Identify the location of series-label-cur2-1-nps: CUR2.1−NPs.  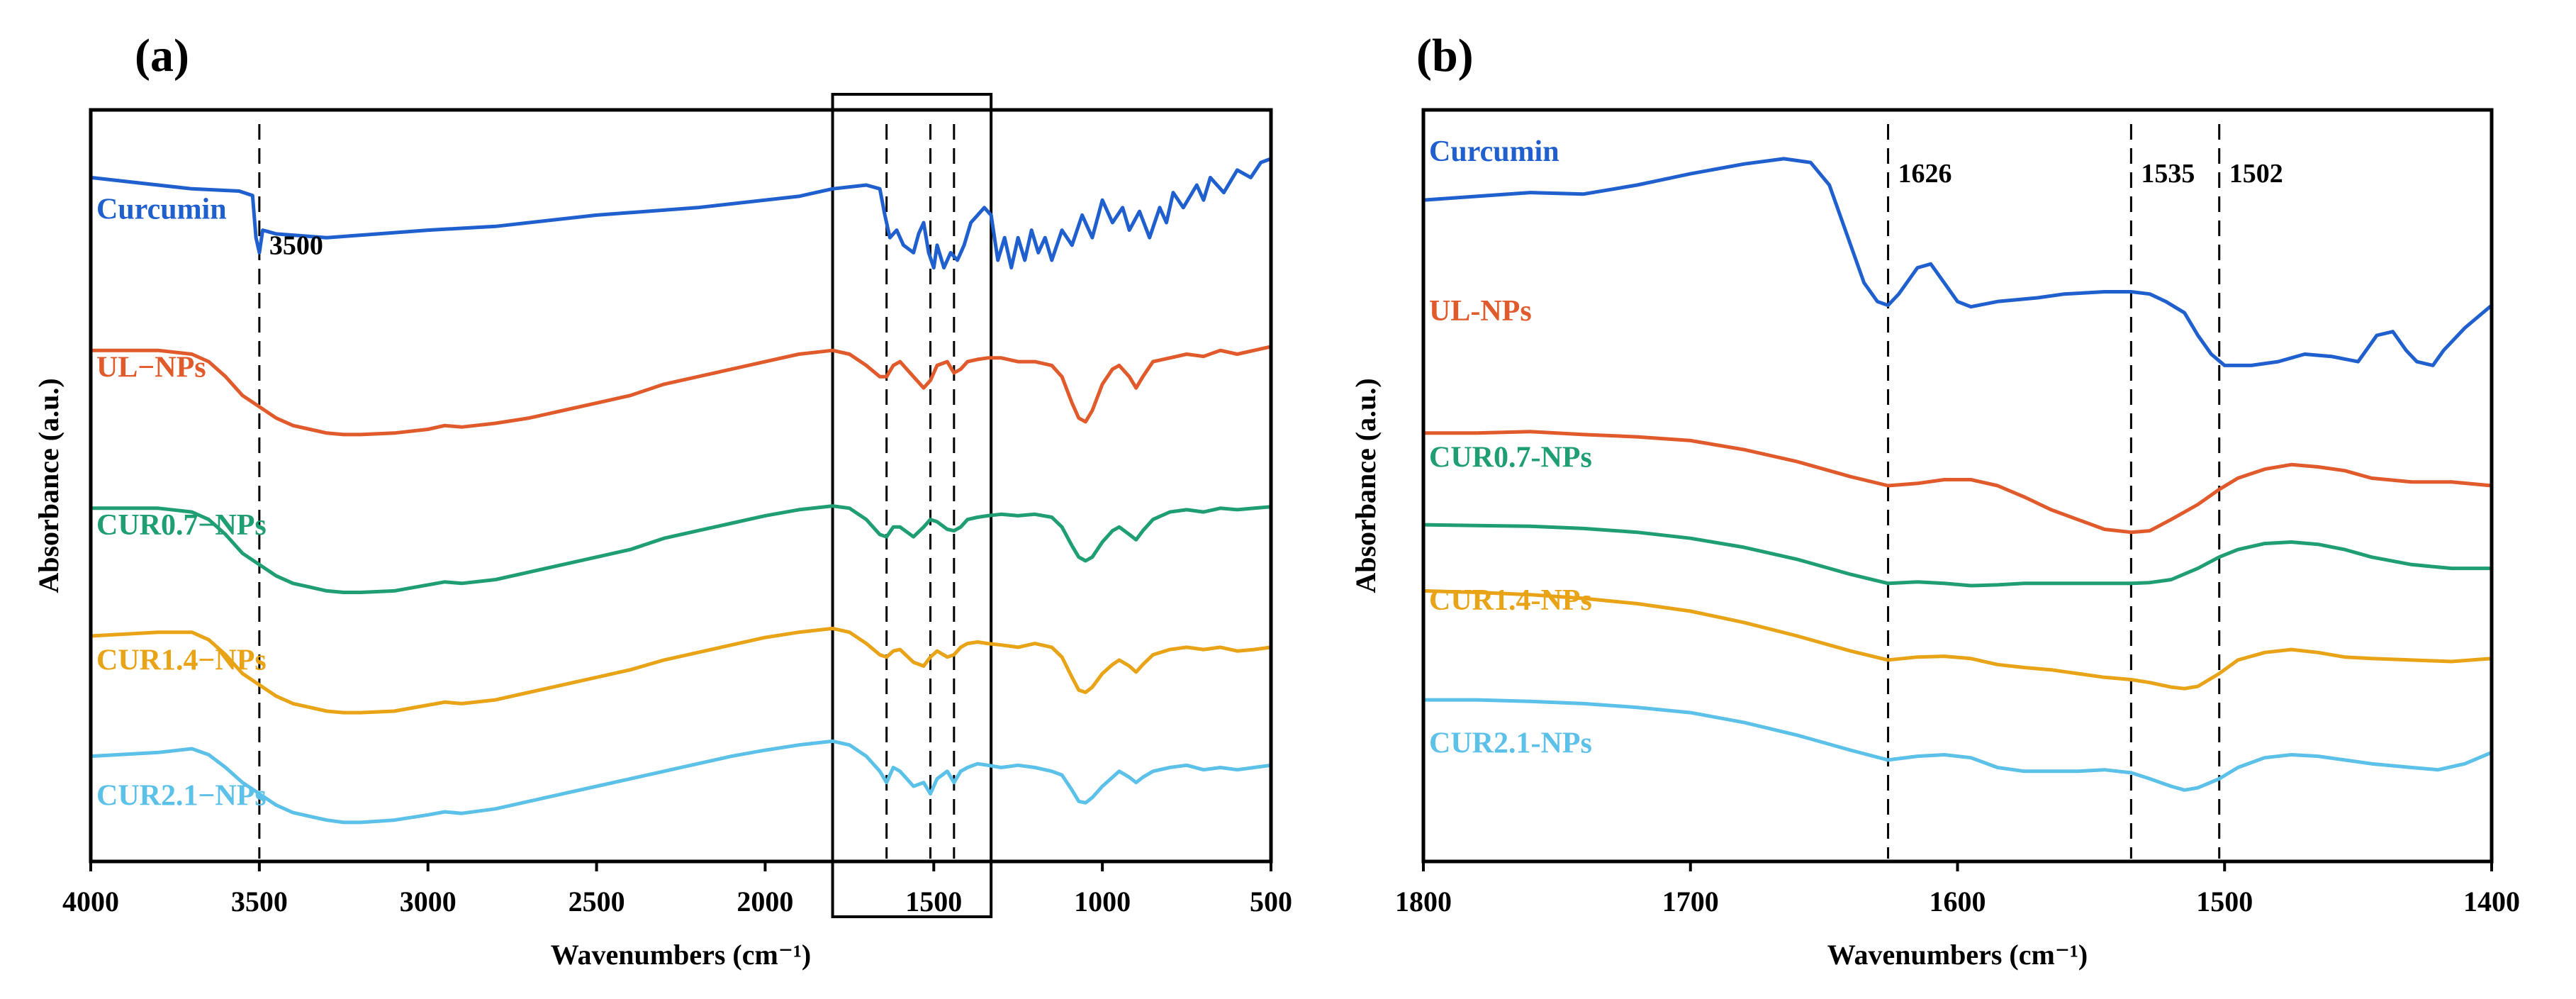
(182, 796).